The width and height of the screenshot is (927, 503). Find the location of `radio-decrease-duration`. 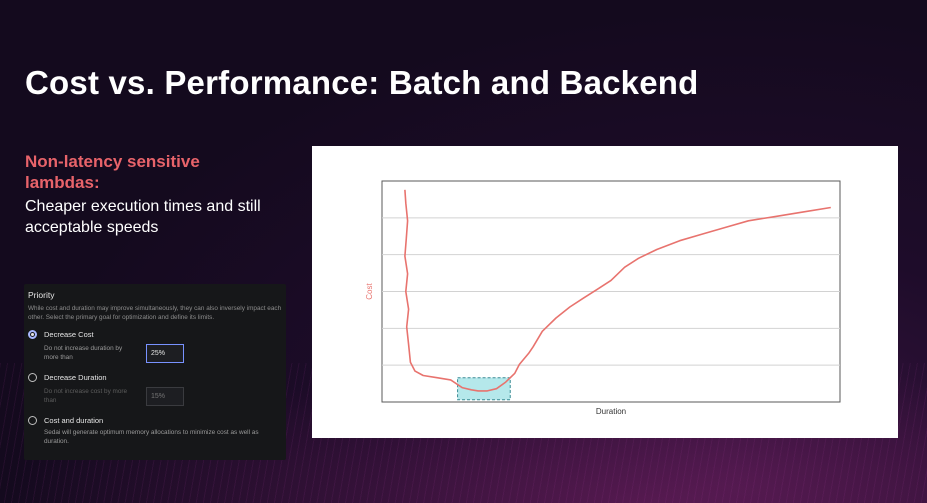

radio-decrease-duration is located at coordinates (32, 377).